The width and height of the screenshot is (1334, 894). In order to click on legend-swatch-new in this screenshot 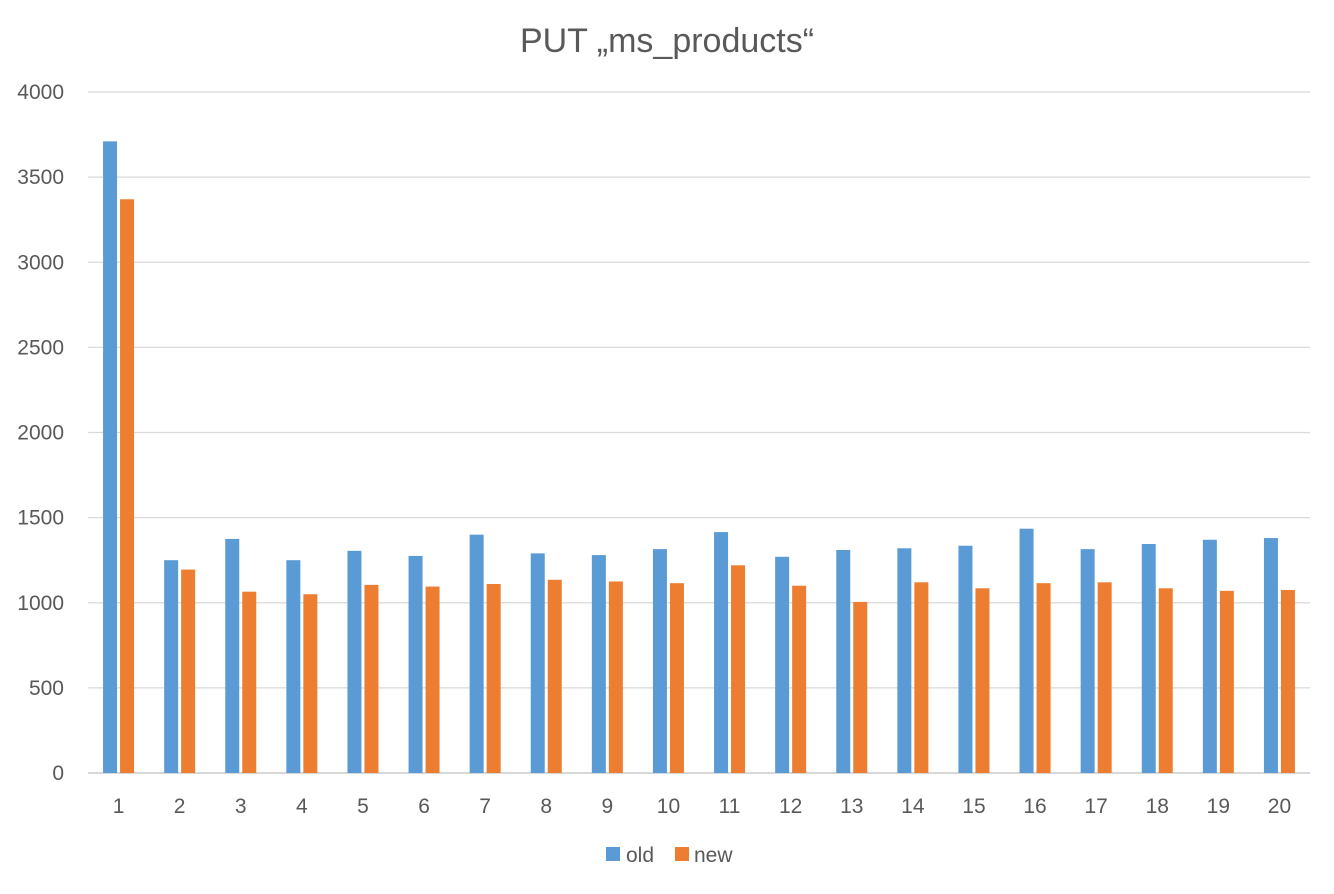, I will do `click(682, 854)`.